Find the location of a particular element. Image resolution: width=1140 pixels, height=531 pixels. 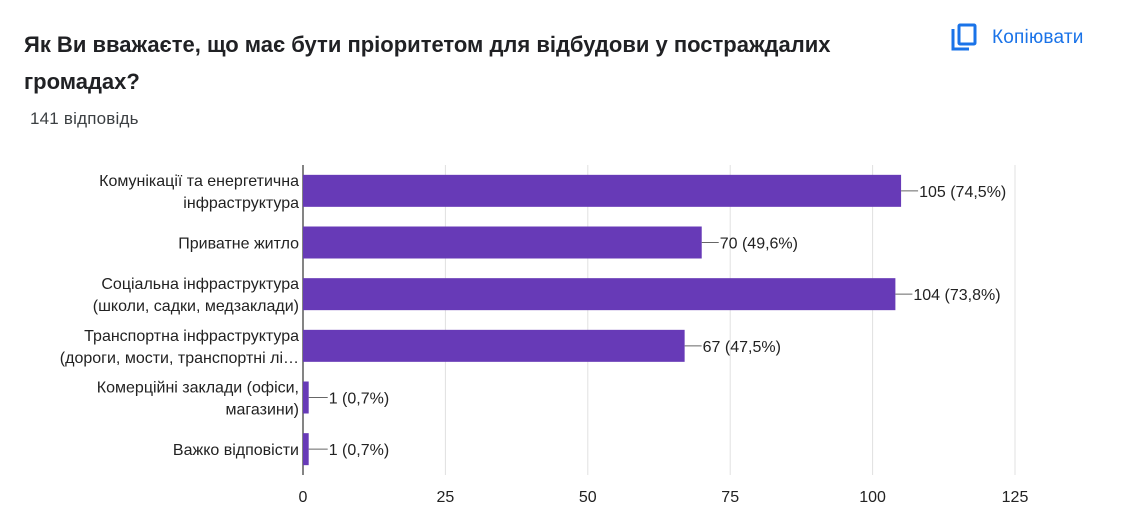

category-label: Соціальна інфраструктура is located at coordinates (200, 284).